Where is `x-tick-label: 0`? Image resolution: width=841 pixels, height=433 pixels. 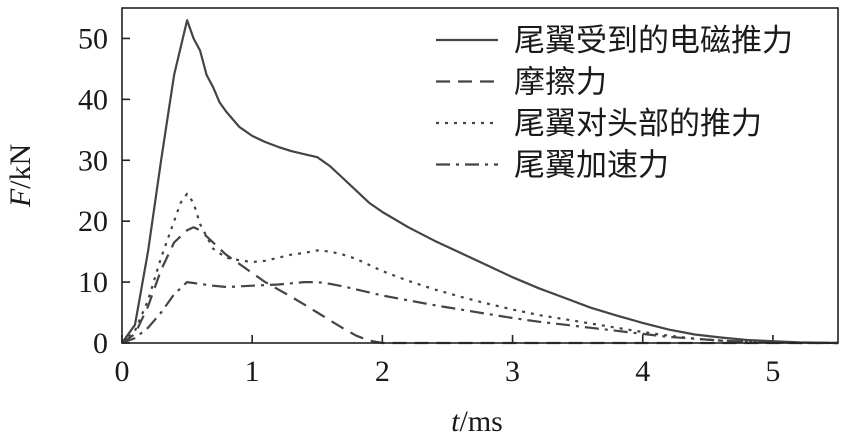 x-tick-label: 0 is located at coordinates (122, 371).